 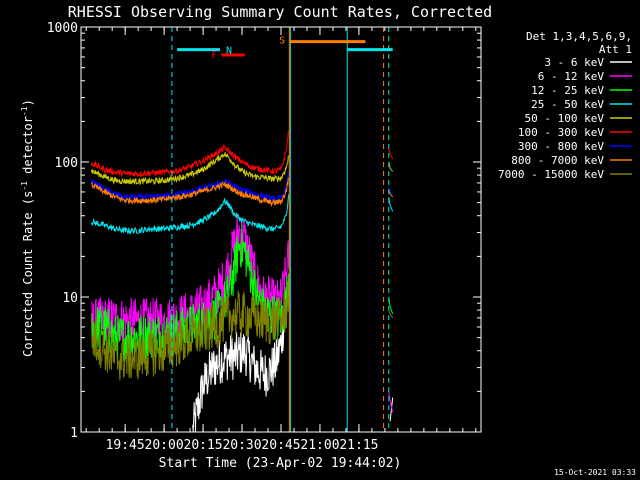 What do you see at coordinates (567, 90) in the screenshot?
I see `legend-label-2: 12 - 25 keV` at bounding box center [567, 90].